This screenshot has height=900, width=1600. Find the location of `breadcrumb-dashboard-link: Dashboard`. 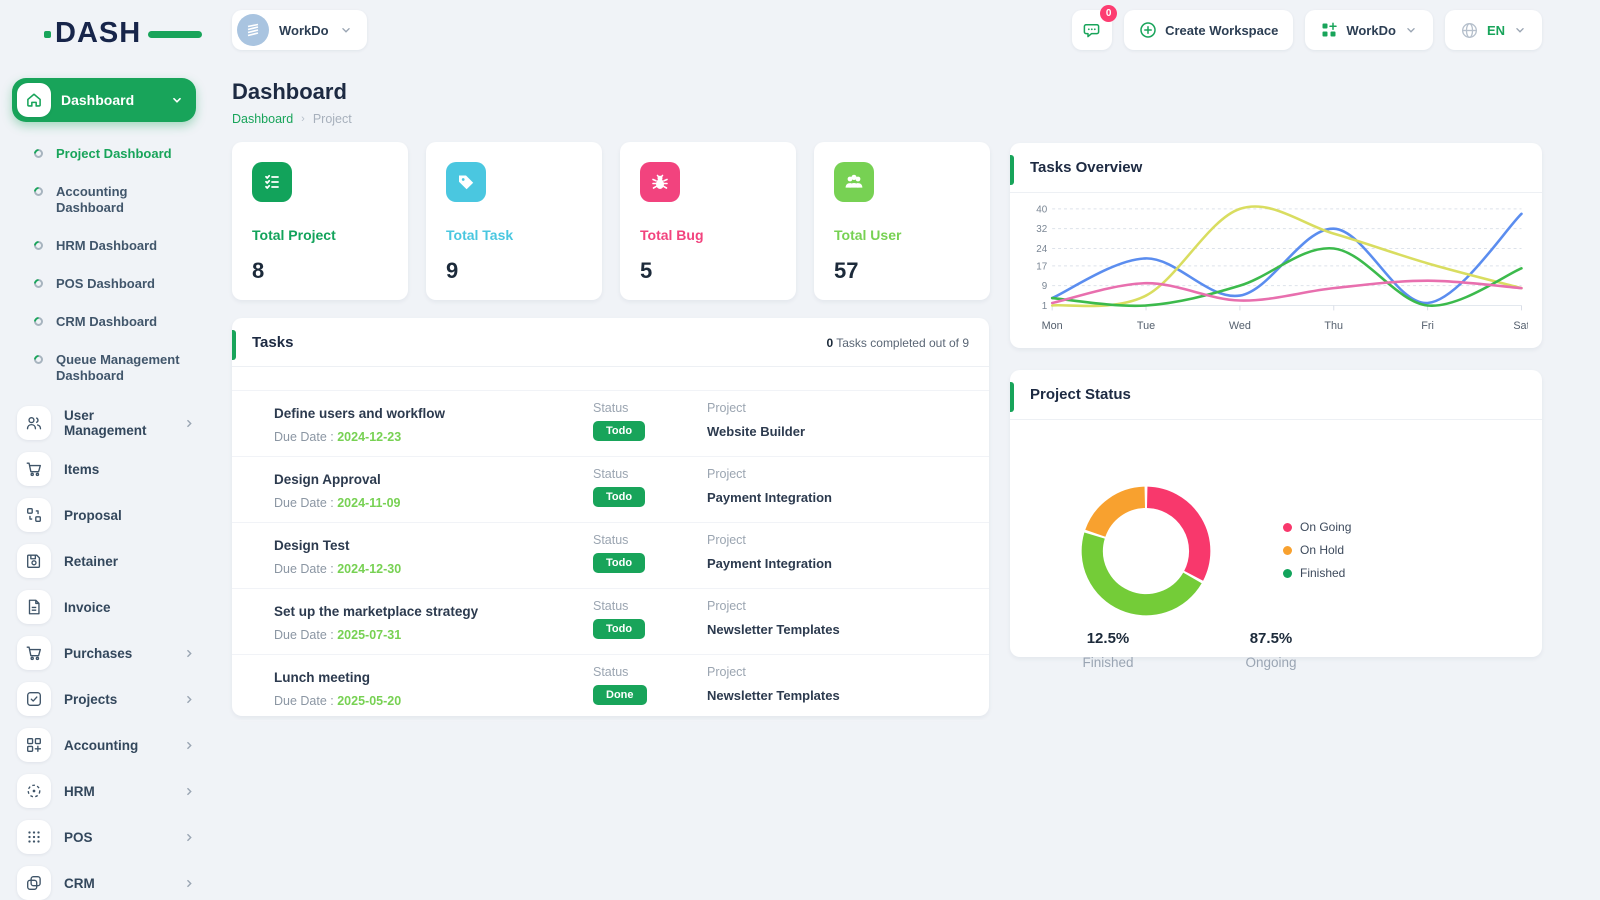

breadcrumb-dashboard-link: Dashboard is located at coordinates (263, 119).